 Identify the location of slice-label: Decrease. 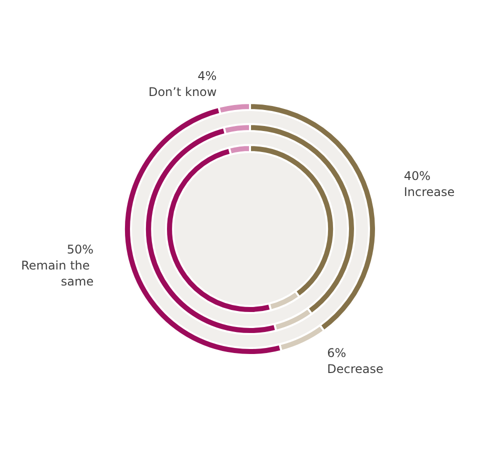
(355, 369).